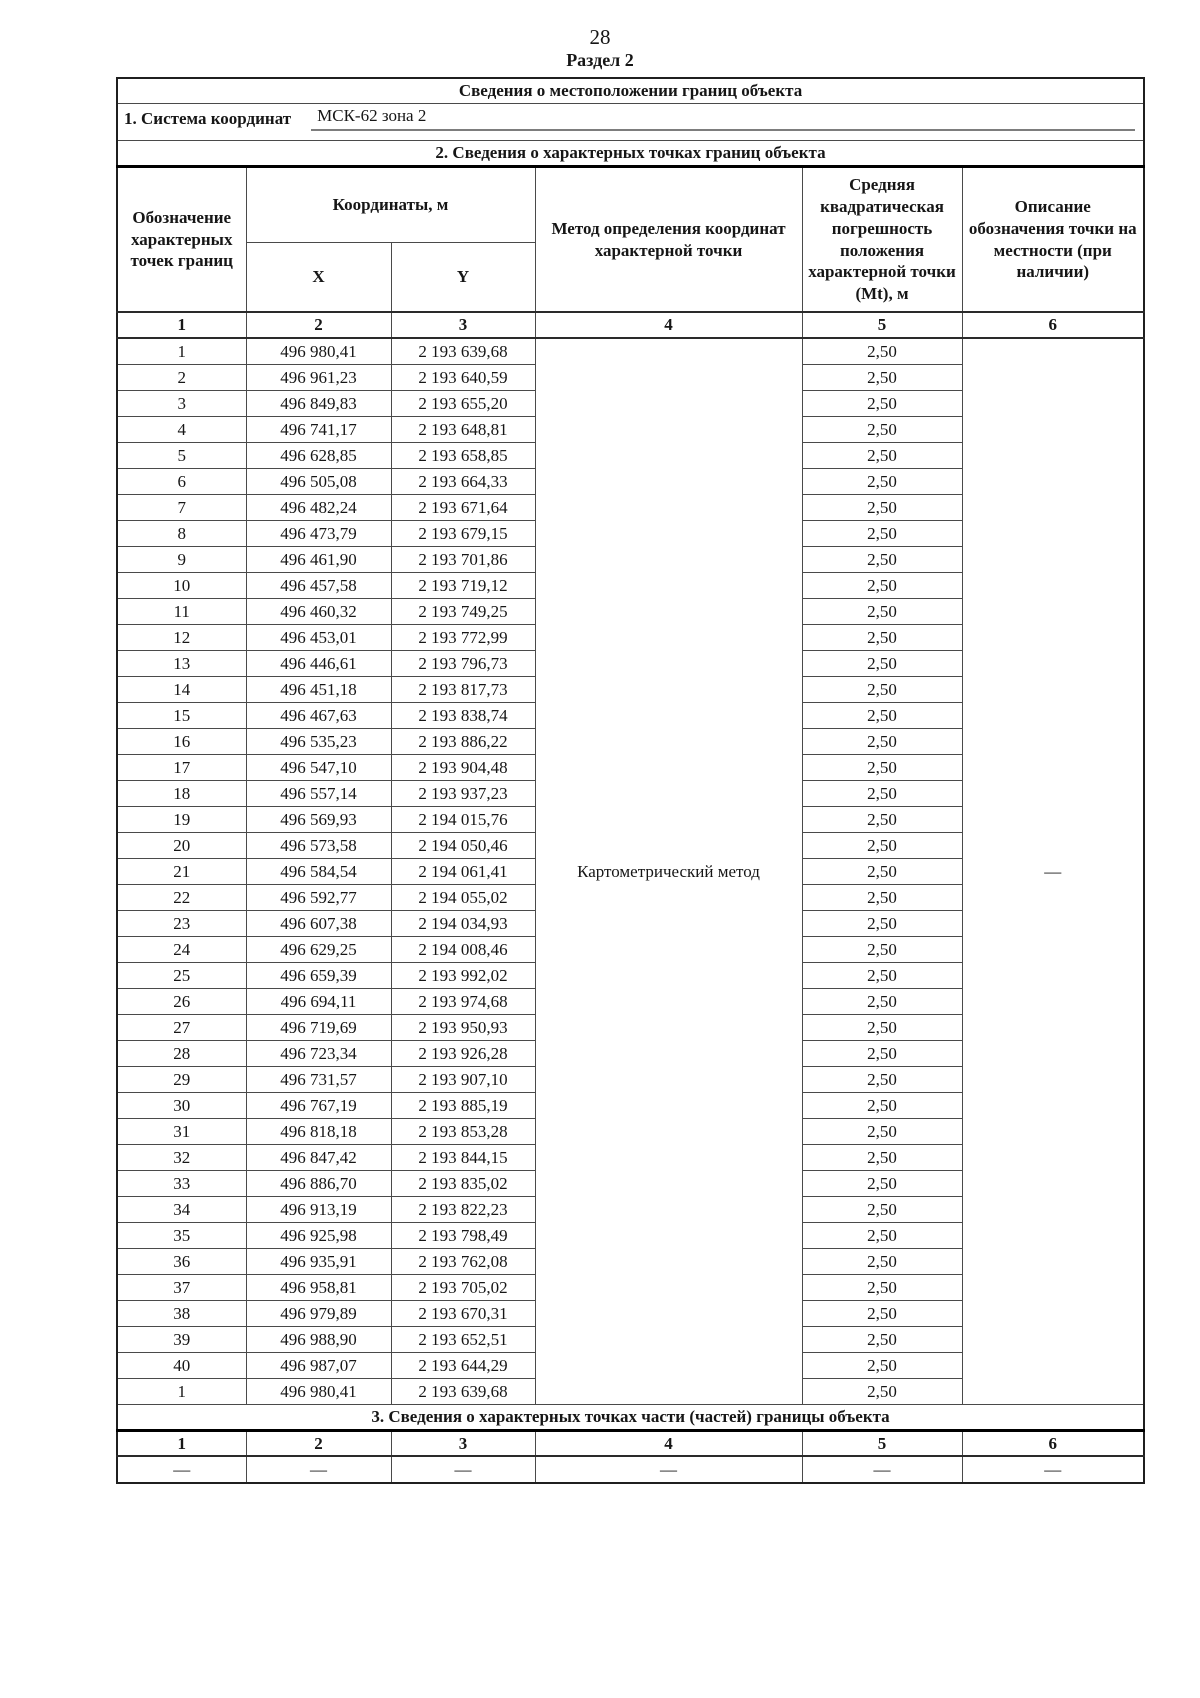 The image size is (1200, 1698). Describe the element at coordinates (318, 482) in the screenshot. I see `x-coordinate-cell: 496 505,08` at that location.